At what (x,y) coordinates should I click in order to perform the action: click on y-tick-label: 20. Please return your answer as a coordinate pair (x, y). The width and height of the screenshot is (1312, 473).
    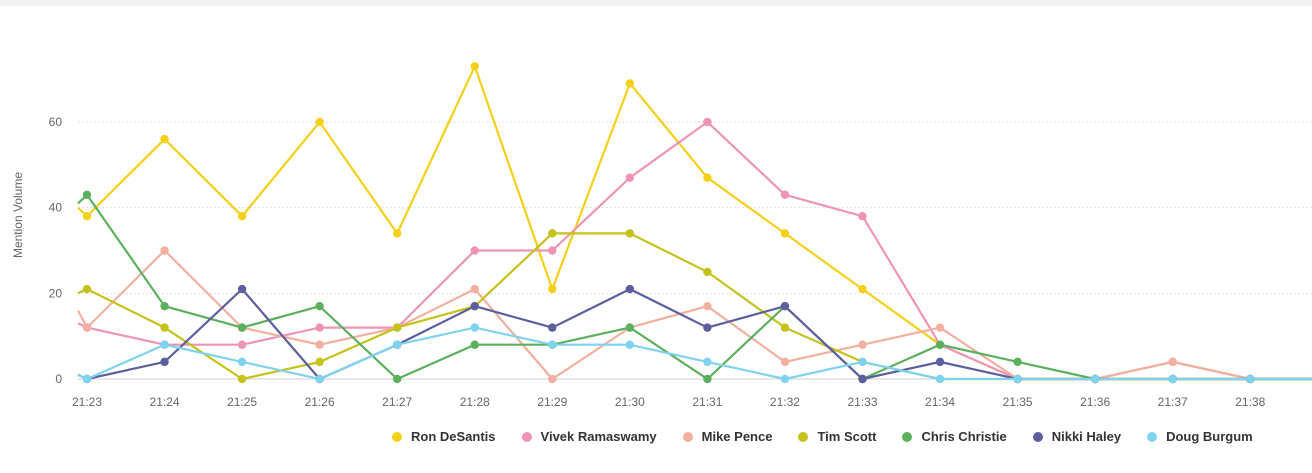
    Looking at the image, I should click on (56, 293).